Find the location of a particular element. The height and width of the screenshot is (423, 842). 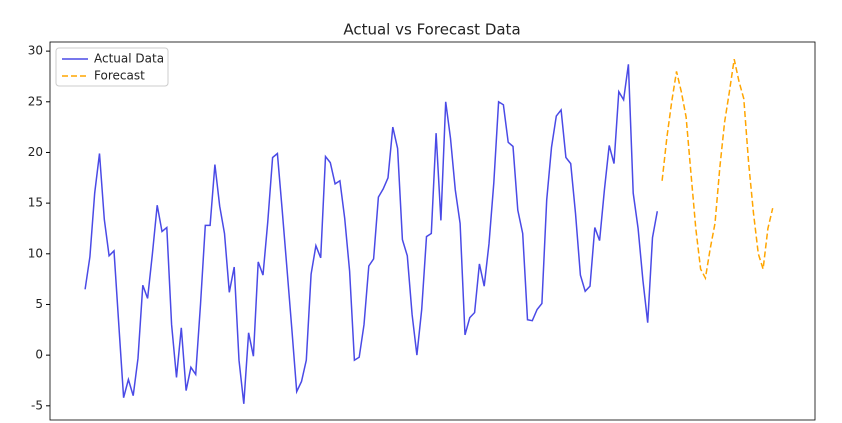

y-tick-label: 15 is located at coordinates (35, 203).